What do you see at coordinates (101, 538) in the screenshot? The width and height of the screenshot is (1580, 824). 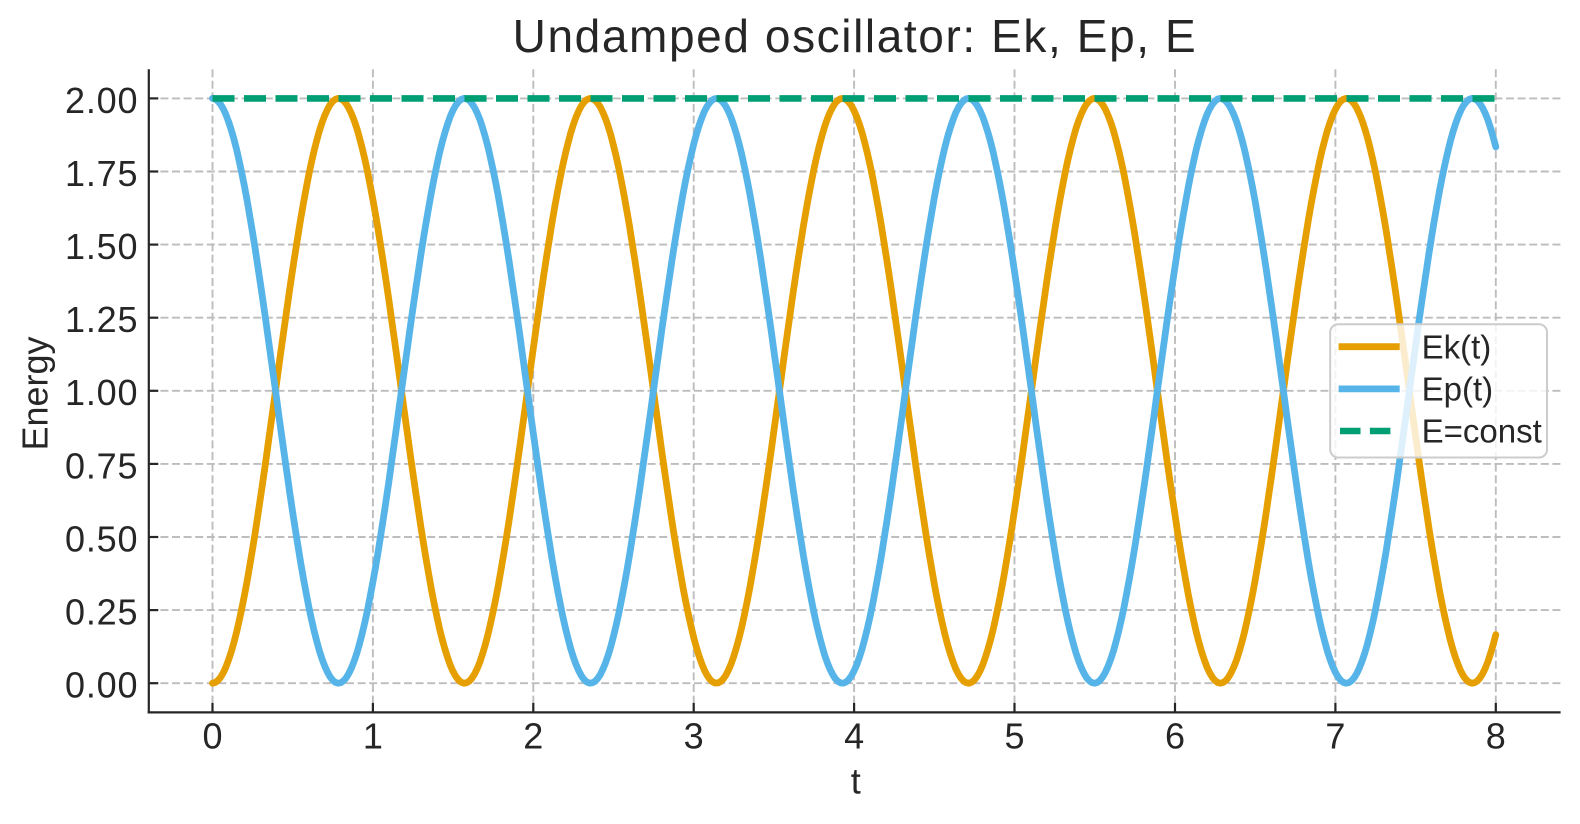 I see `svg-text: 0.50` at bounding box center [101, 538].